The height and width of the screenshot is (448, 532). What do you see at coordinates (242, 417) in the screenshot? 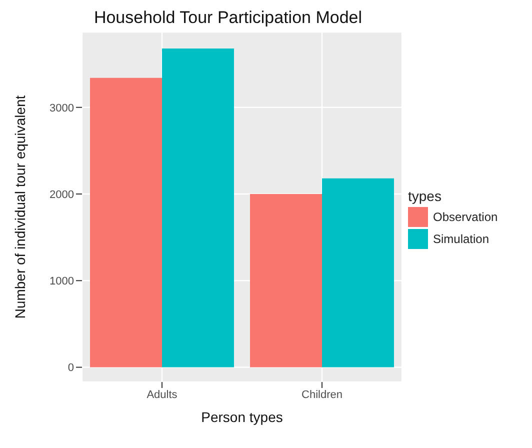
I see `x-axis-title: Person types` at bounding box center [242, 417].